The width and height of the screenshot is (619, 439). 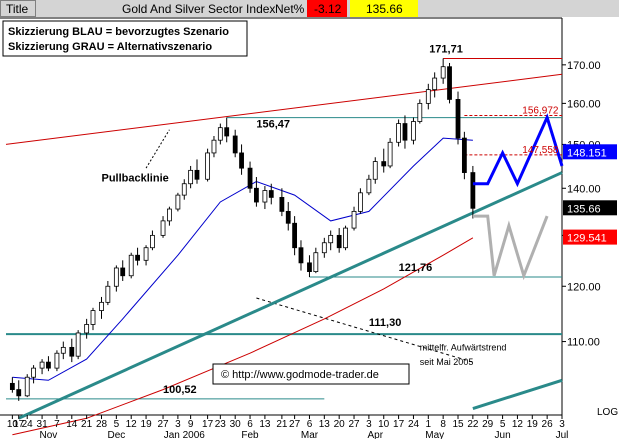 I want to click on legend-line-1: Skizzierung BLAU = bevorzugtes Szenario, so click(x=118, y=32).